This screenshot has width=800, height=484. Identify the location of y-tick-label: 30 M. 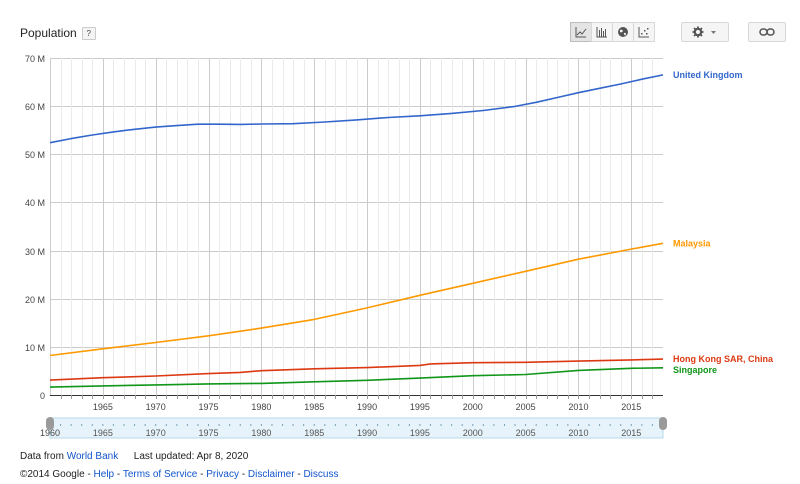
(35, 252).